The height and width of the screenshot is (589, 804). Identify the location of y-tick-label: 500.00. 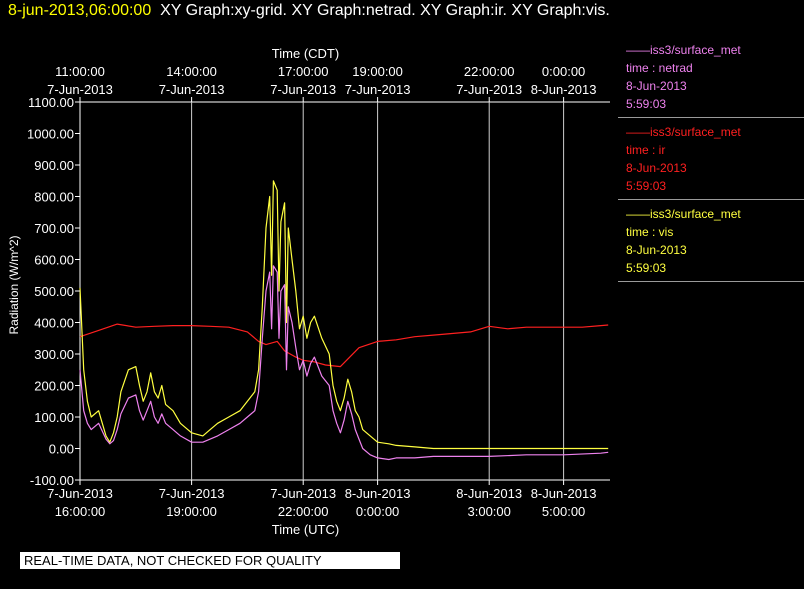
(54, 291).